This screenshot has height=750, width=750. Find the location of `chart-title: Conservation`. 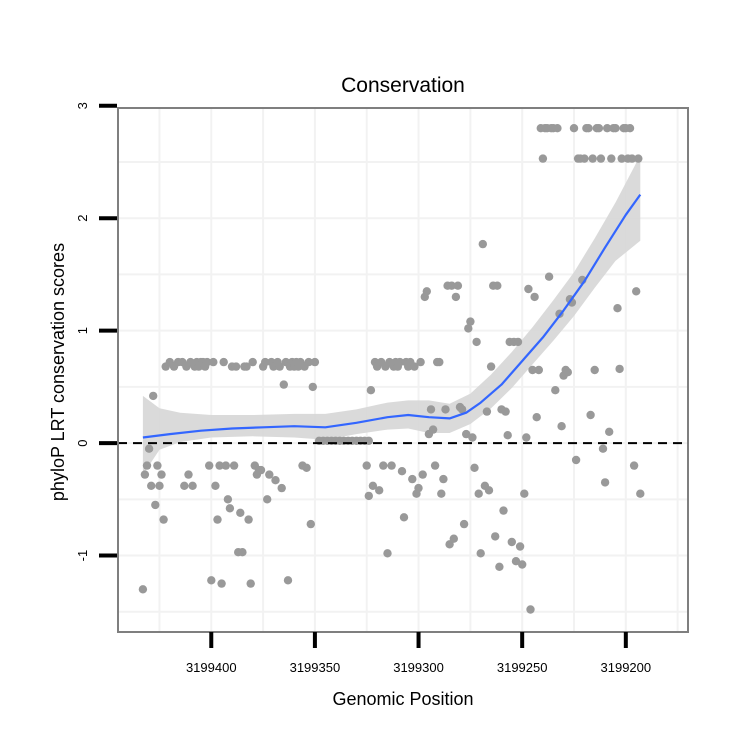

chart-title: Conservation is located at coordinates (403, 85).